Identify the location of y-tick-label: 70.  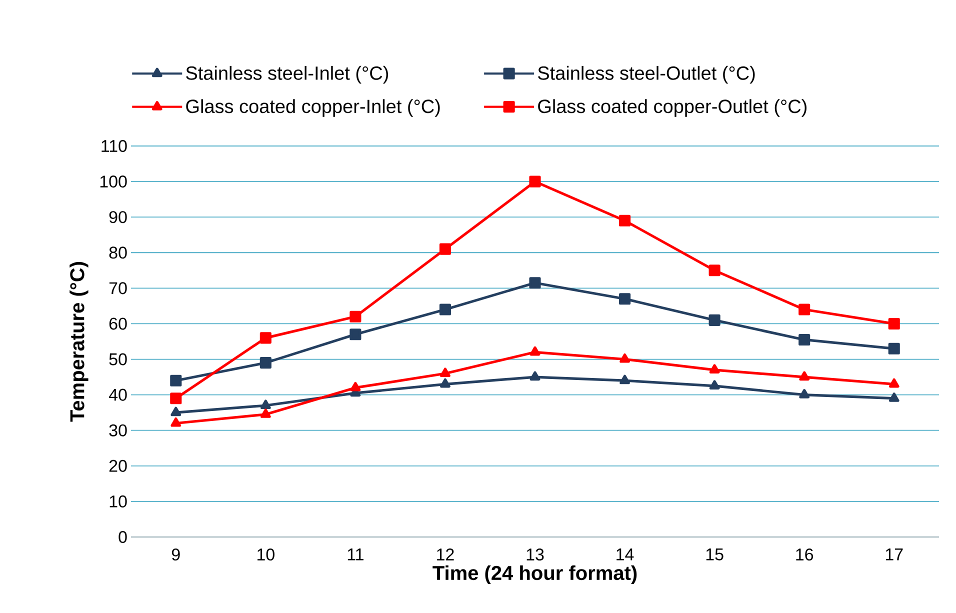
(118, 288).